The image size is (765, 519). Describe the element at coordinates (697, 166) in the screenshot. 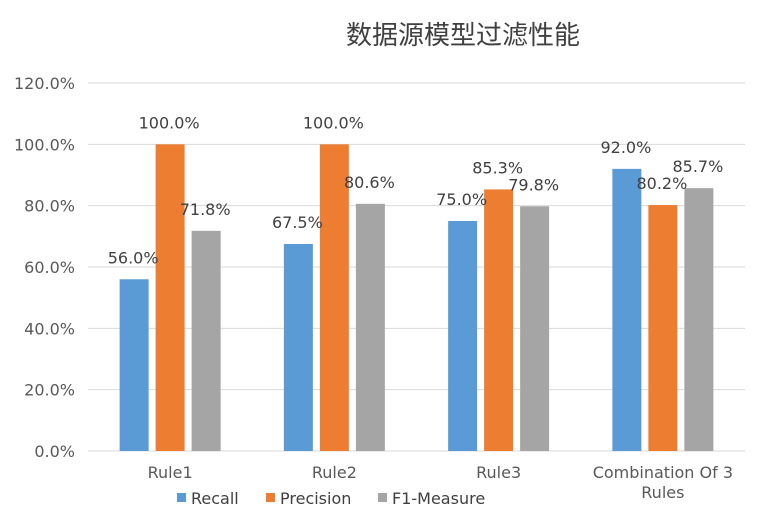

I see `data-label: 85.7%` at that location.